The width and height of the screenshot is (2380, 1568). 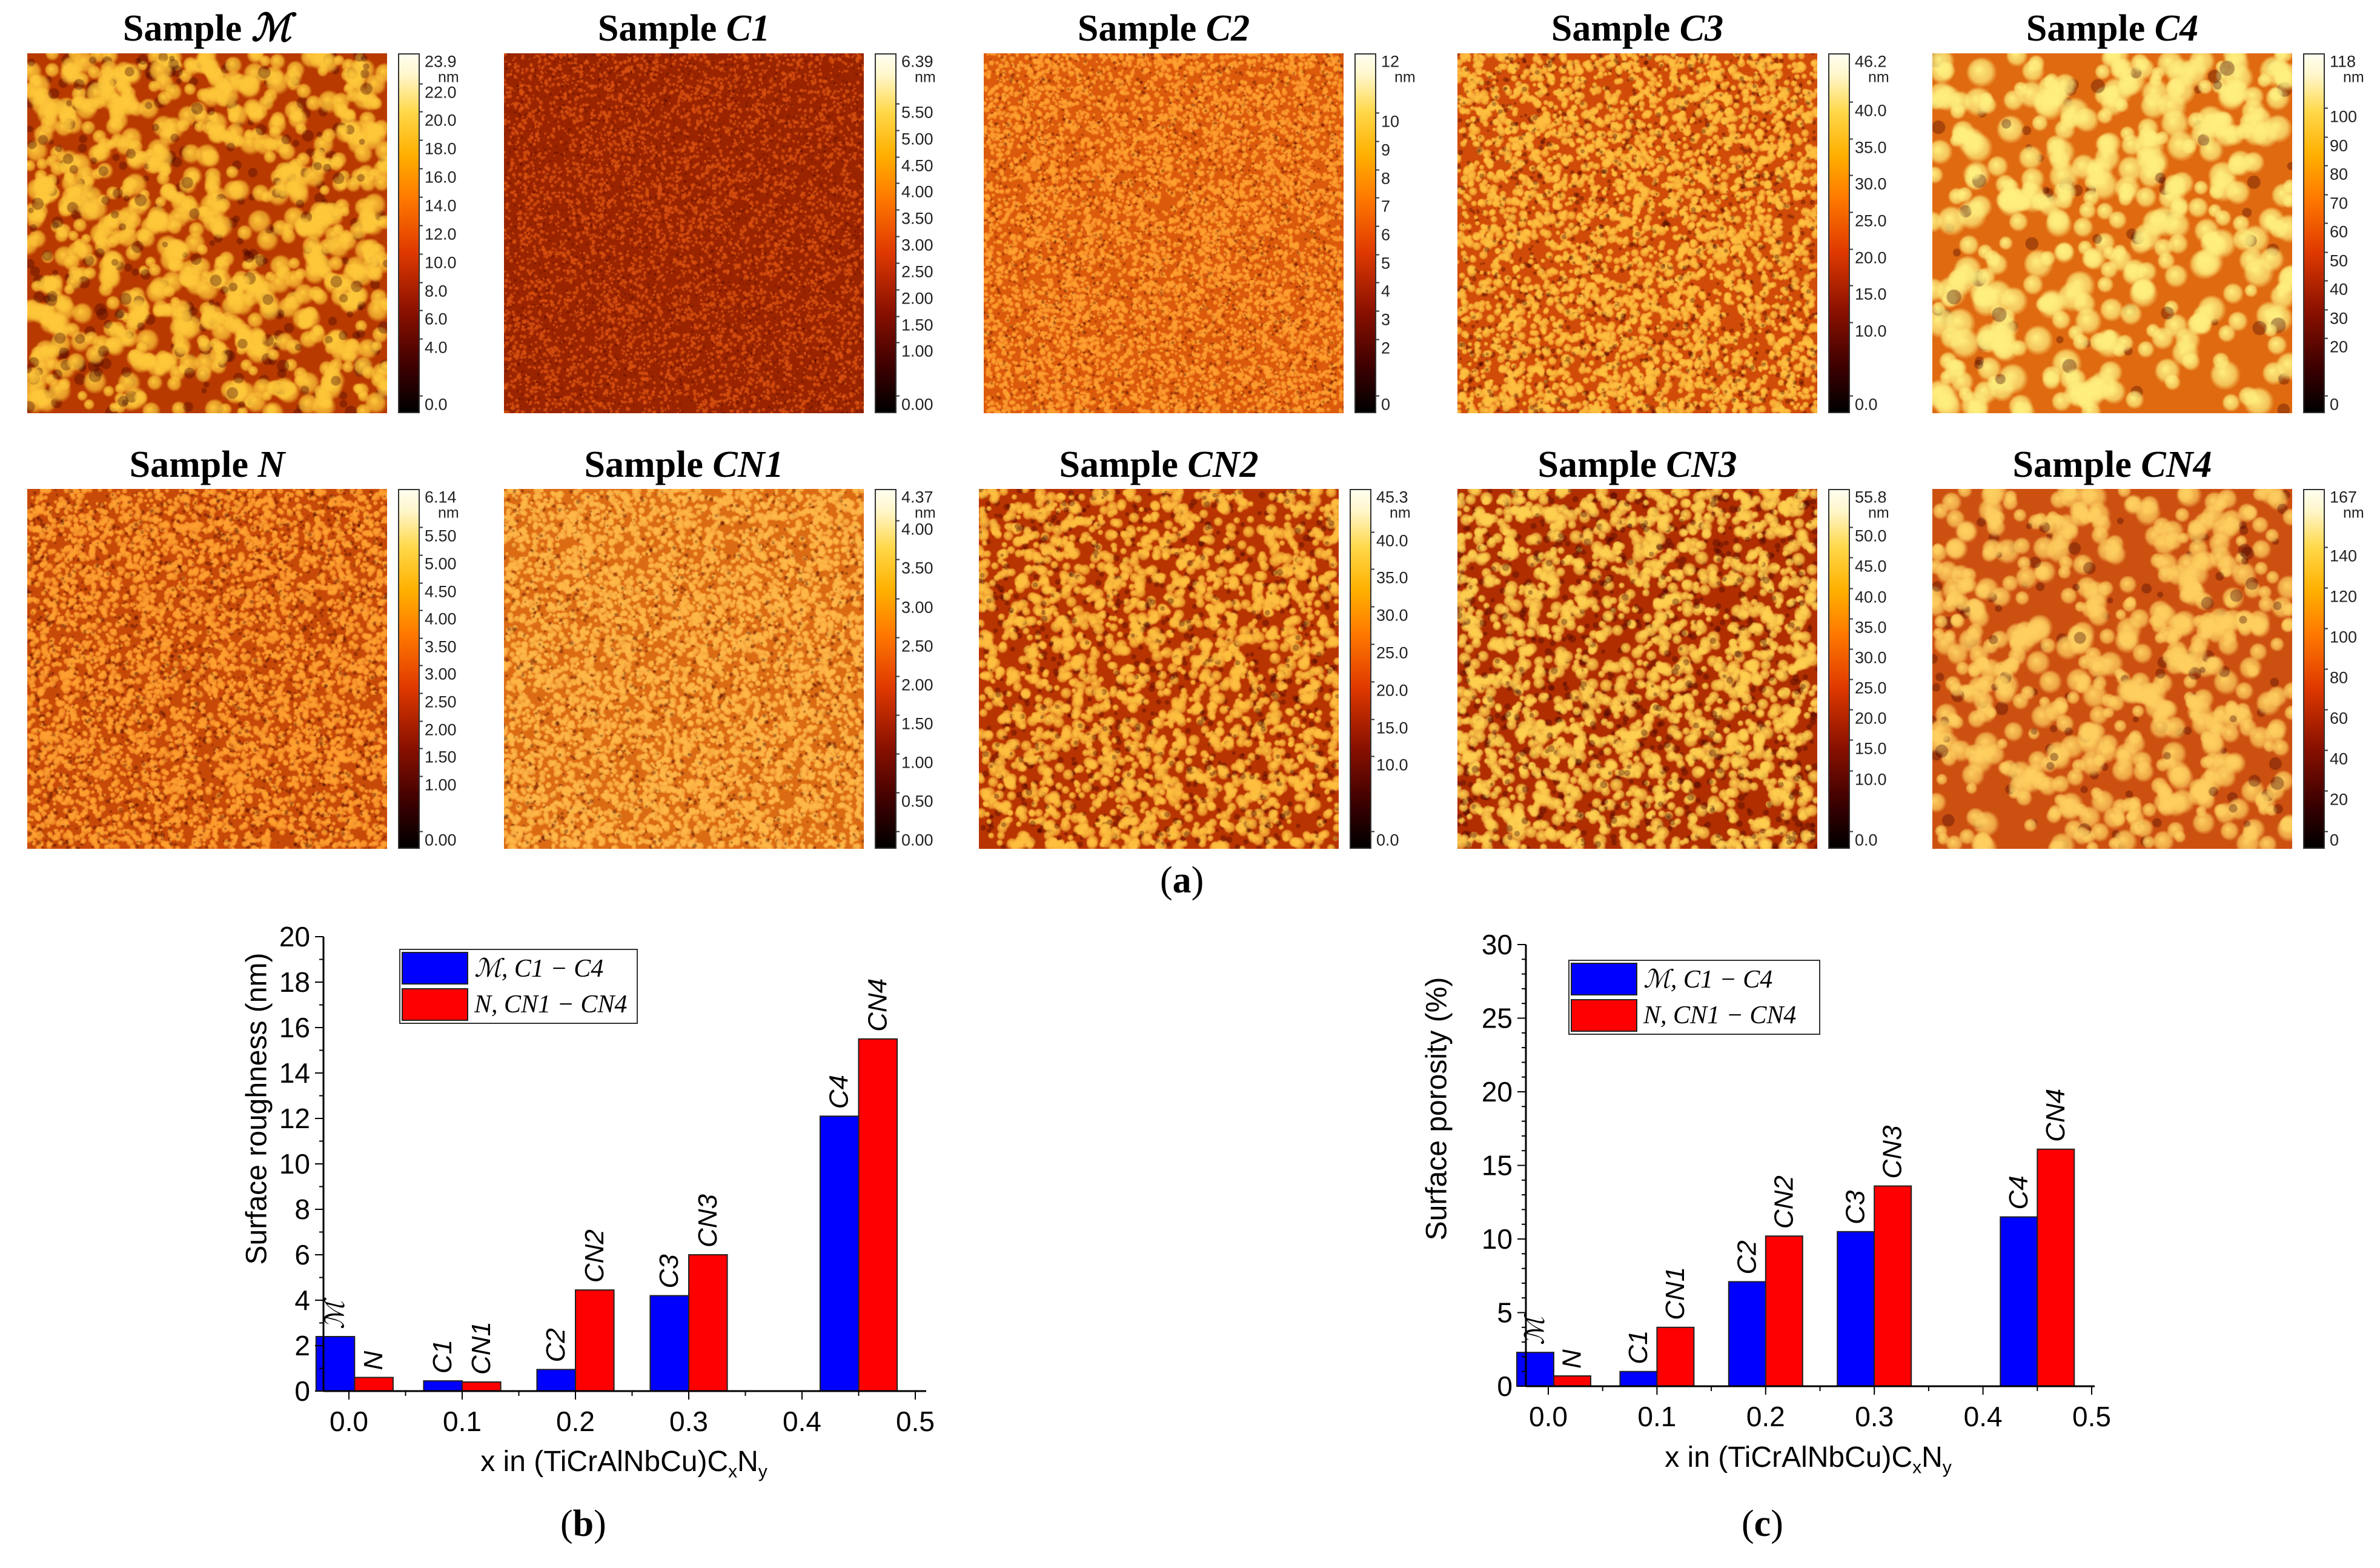 I want to click on colorbar-tick-label: 6, so click(x=1382, y=234).